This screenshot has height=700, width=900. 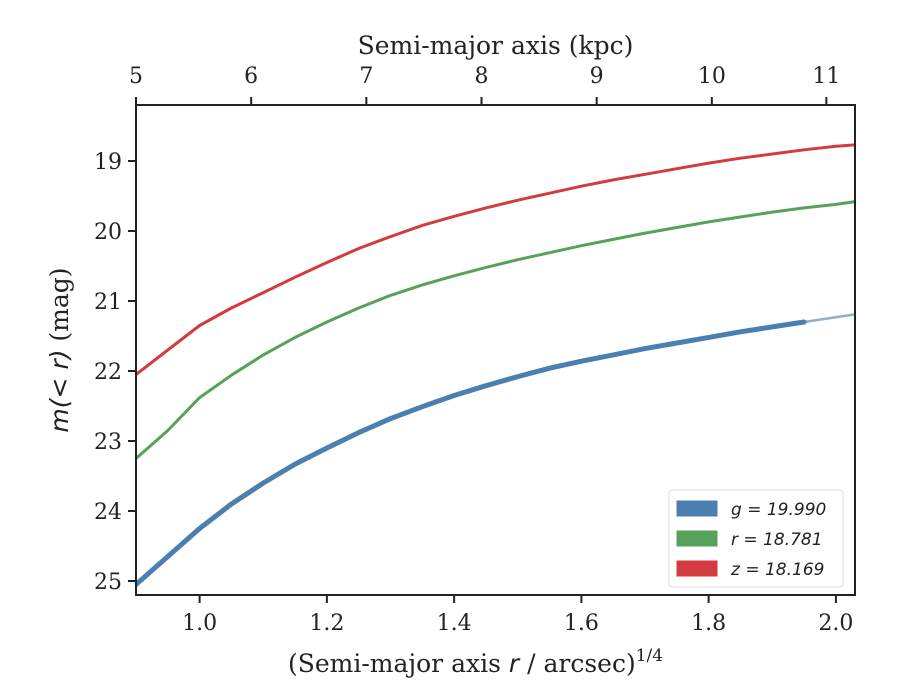 What do you see at coordinates (777, 540) in the screenshot?
I see `legend-label-r: r = 18.781` at bounding box center [777, 540].